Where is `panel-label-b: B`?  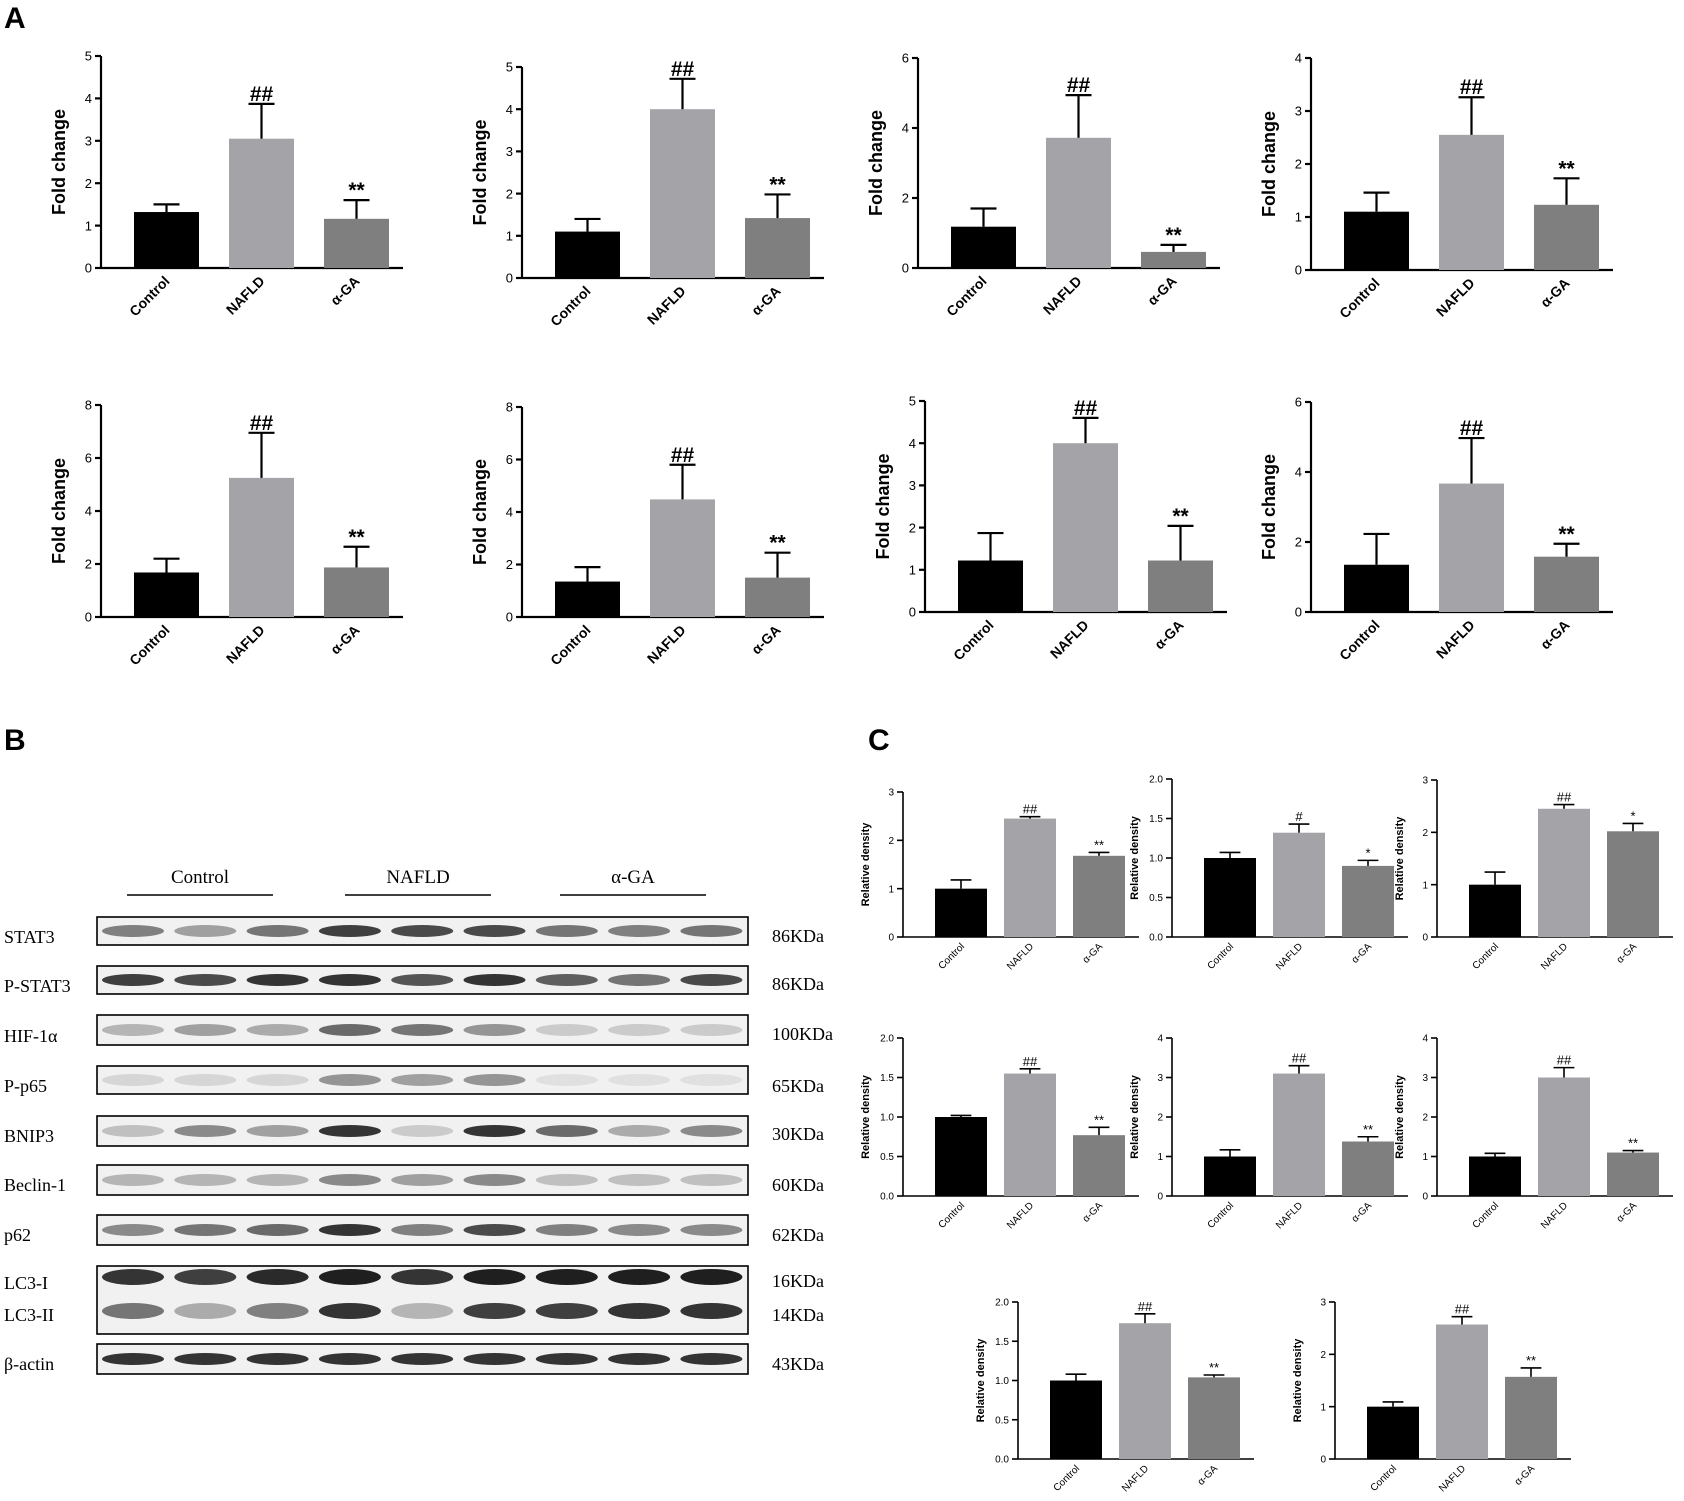 panel-label-b: B is located at coordinates (15, 740).